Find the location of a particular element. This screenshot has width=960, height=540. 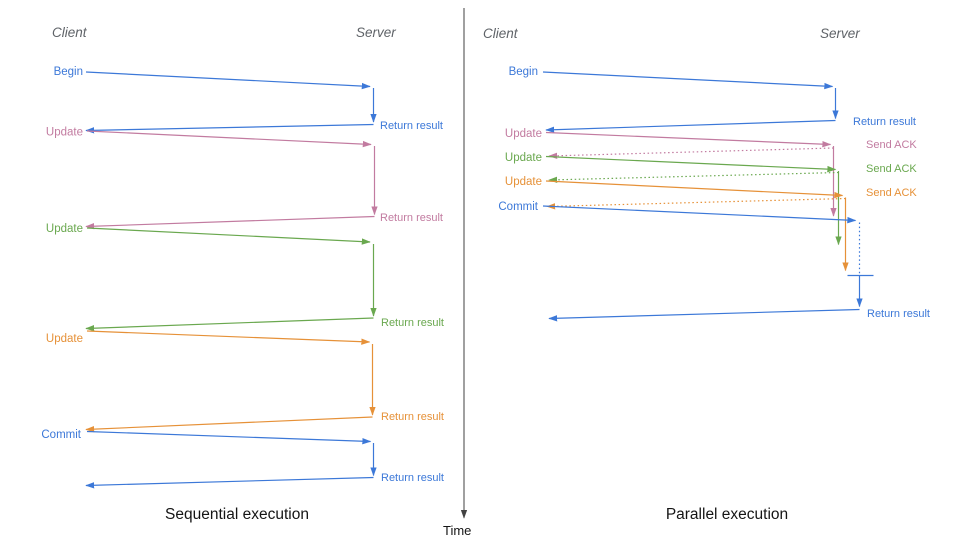

seq-update1-request-line is located at coordinates (229, 139).